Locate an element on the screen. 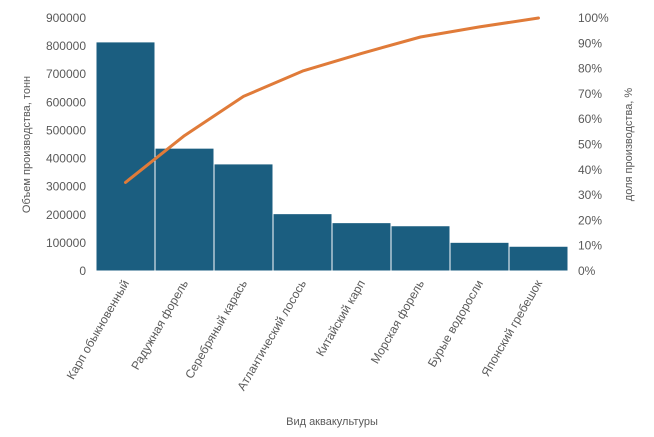 The width and height of the screenshot is (654, 437). y-tick-label: 100000 is located at coordinates (66, 243).